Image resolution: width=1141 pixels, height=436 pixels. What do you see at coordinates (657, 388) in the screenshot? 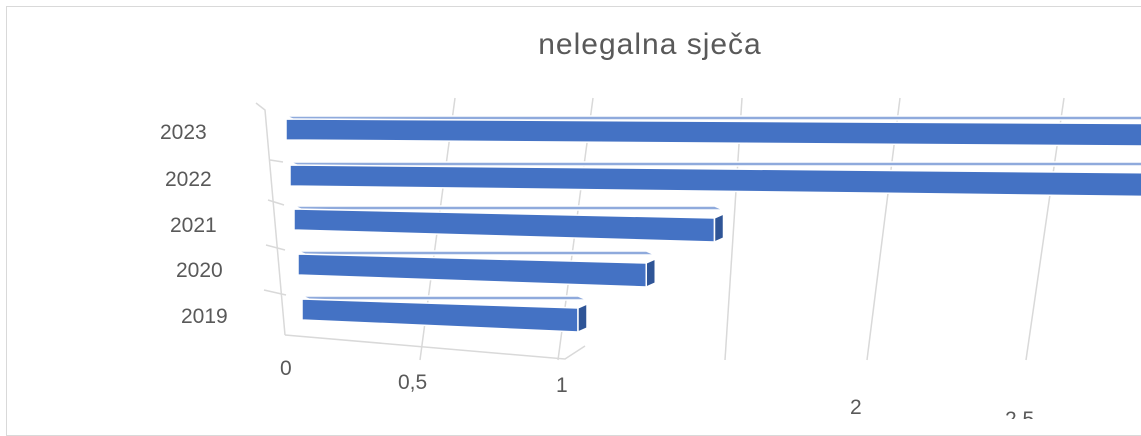
I see `x-axis-labels: 0 0,5 1 1,5 2 2,5` at bounding box center [657, 388].